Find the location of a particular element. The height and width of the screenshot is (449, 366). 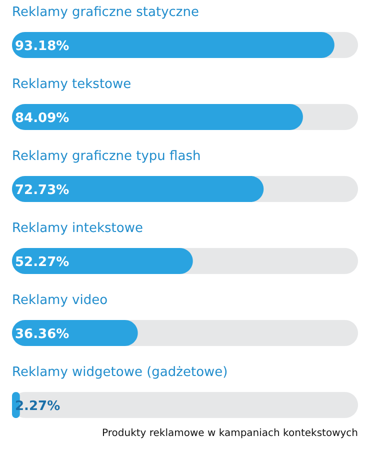

data-label: 72.73% is located at coordinates (42, 190).